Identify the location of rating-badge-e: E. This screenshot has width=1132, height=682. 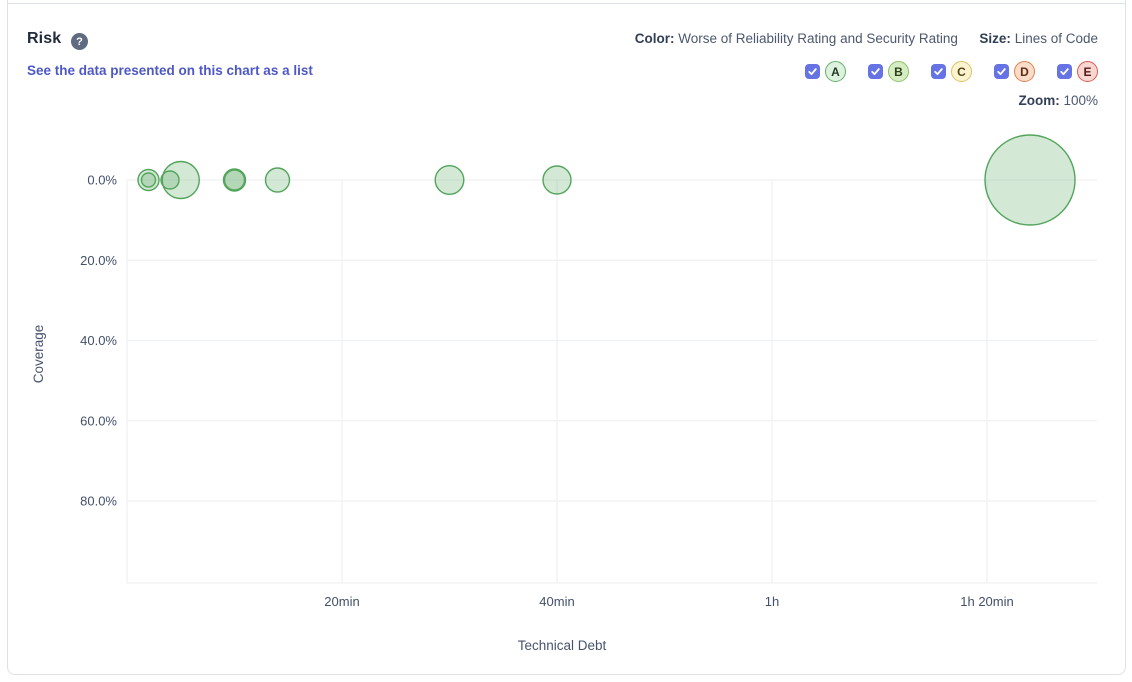
(1087, 71).